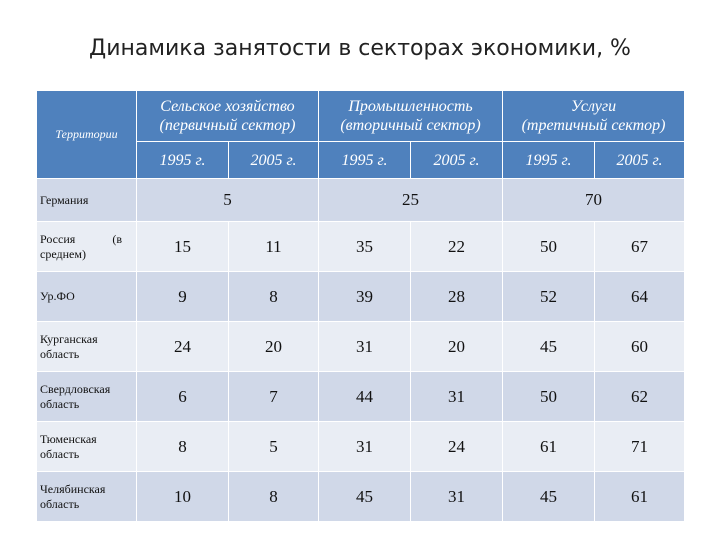  I want to click on row-name-line: Свердловская, so click(75, 388).